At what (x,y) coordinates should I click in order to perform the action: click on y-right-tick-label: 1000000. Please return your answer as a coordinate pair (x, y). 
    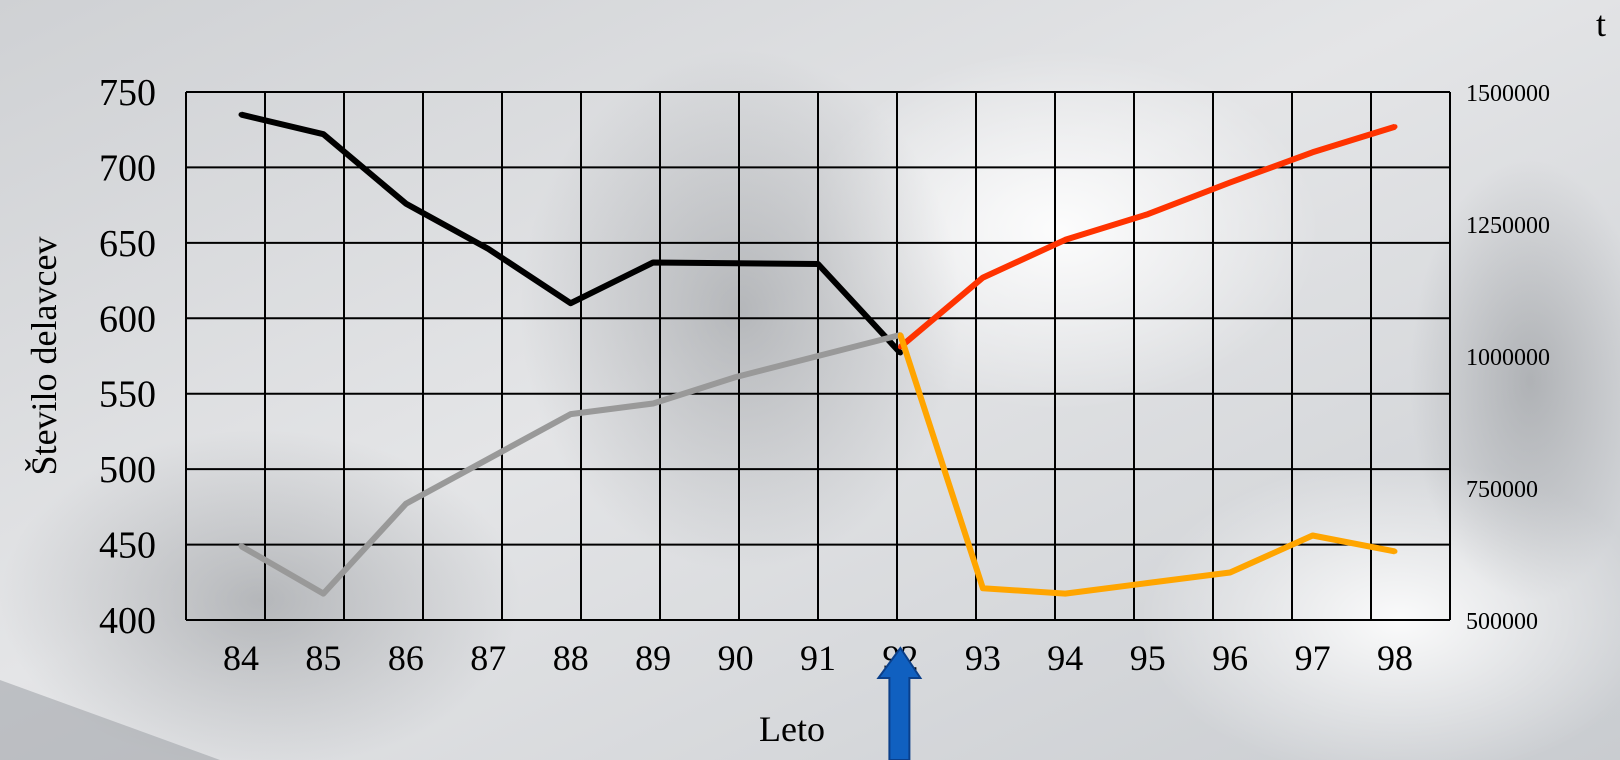
    Looking at the image, I should click on (1508, 358).